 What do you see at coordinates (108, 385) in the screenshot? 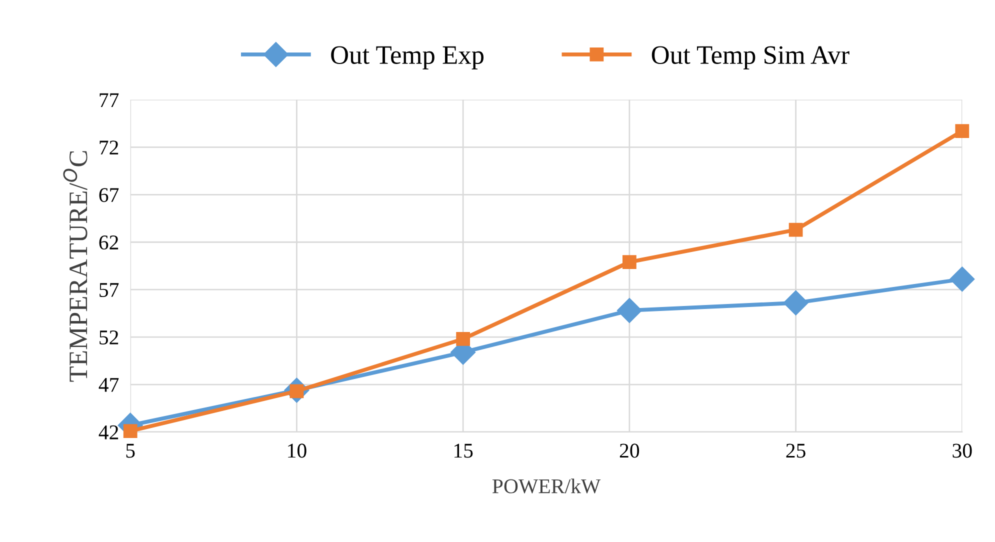
I see `y-tick-label: 47` at bounding box center [108, 385].